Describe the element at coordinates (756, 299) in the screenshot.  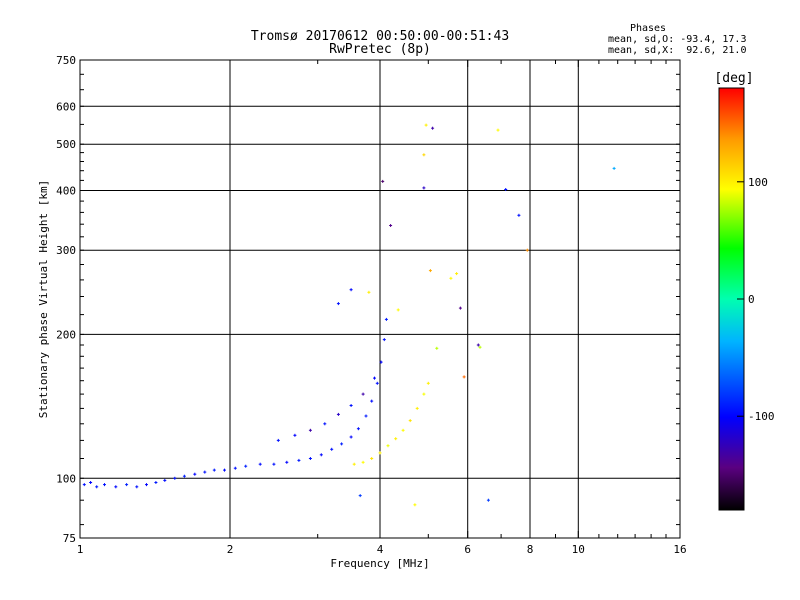
I see `colorbar-ticks: 100 0 -100` at that location.